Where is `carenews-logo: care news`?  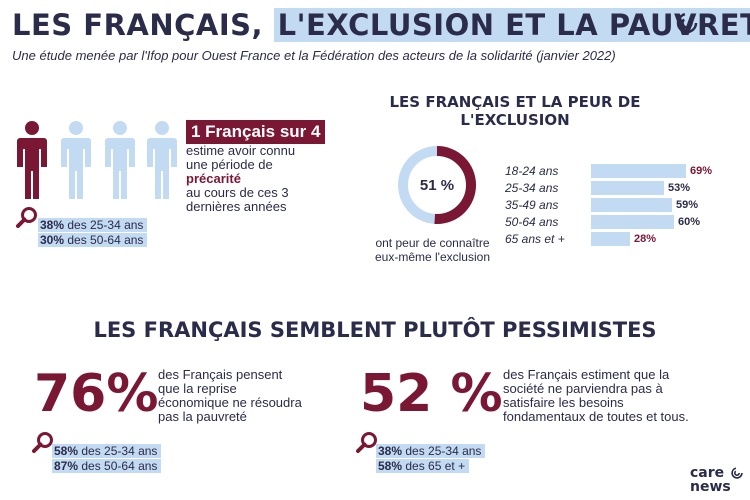 carenews-logo: care news is located at coordinates (710, 480).